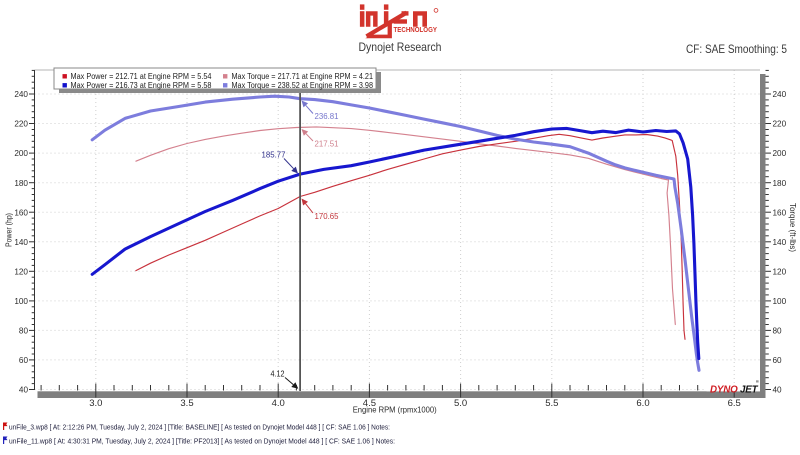 This screenshot has height=455, width=800. What do you see at coordinates (642, 403) in the screenshot?
I see `svg-text: 6.0` at bounding box center [642, 403].